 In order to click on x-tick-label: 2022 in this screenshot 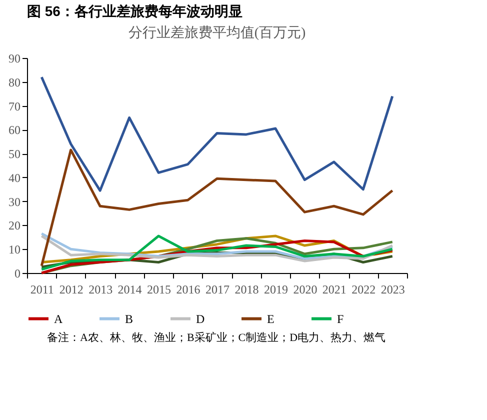, I will do `click(364, 289)`.